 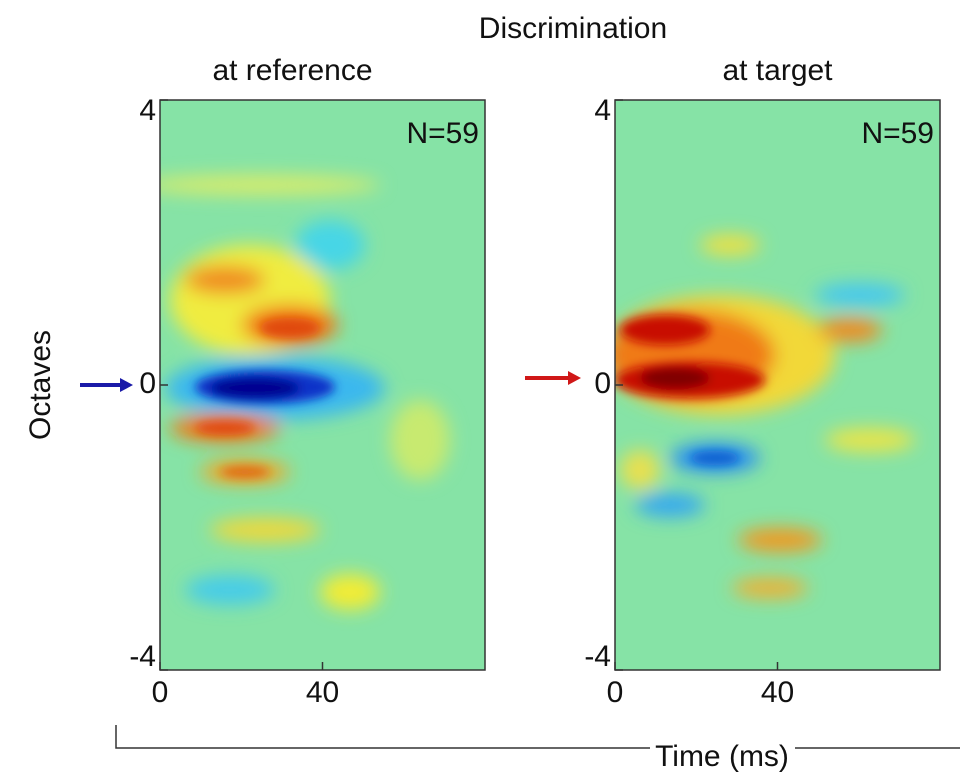 What do you see at coordinates (292, 70) in the screenshot?
I see `panel-title: at reference` at bounding box center [292, 70].